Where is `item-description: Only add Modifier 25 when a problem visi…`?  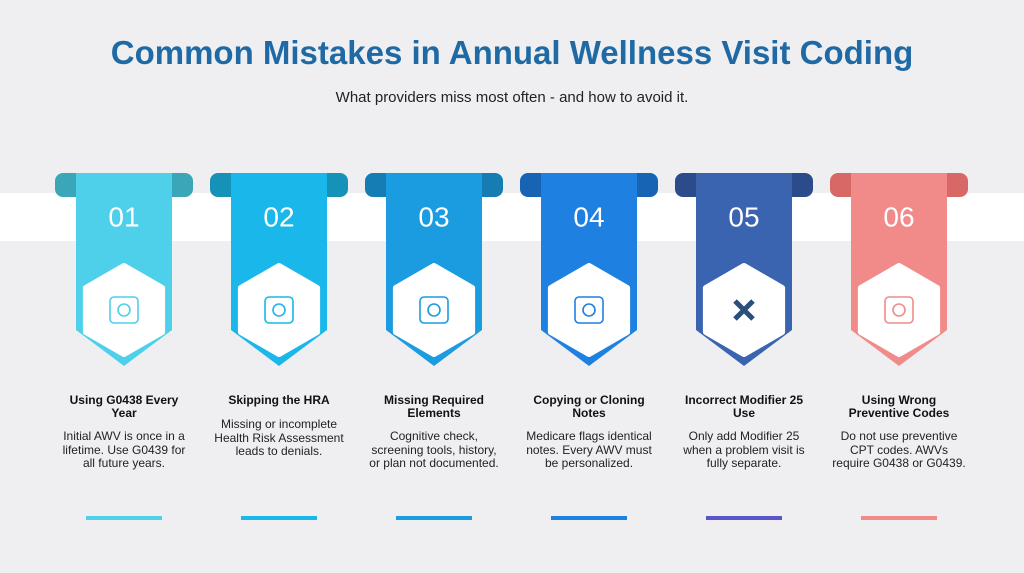
item-description: Only add Modifier 25 when a problem visi… is located at coordinates (744, 449).